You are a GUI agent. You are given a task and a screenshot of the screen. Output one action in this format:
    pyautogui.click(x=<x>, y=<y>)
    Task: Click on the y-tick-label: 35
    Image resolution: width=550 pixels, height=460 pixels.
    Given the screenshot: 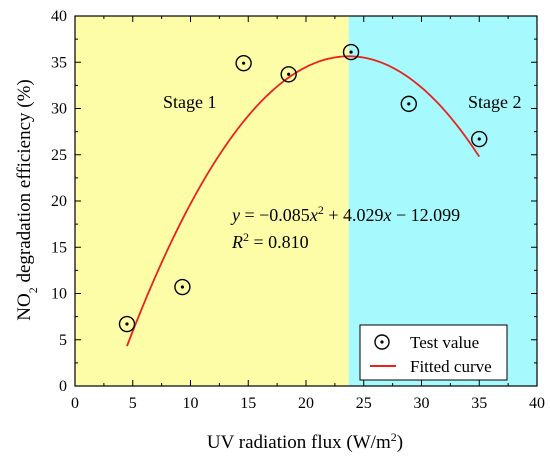 What is the action you would take?
    pyautogui.click(x=59, y=62)
    